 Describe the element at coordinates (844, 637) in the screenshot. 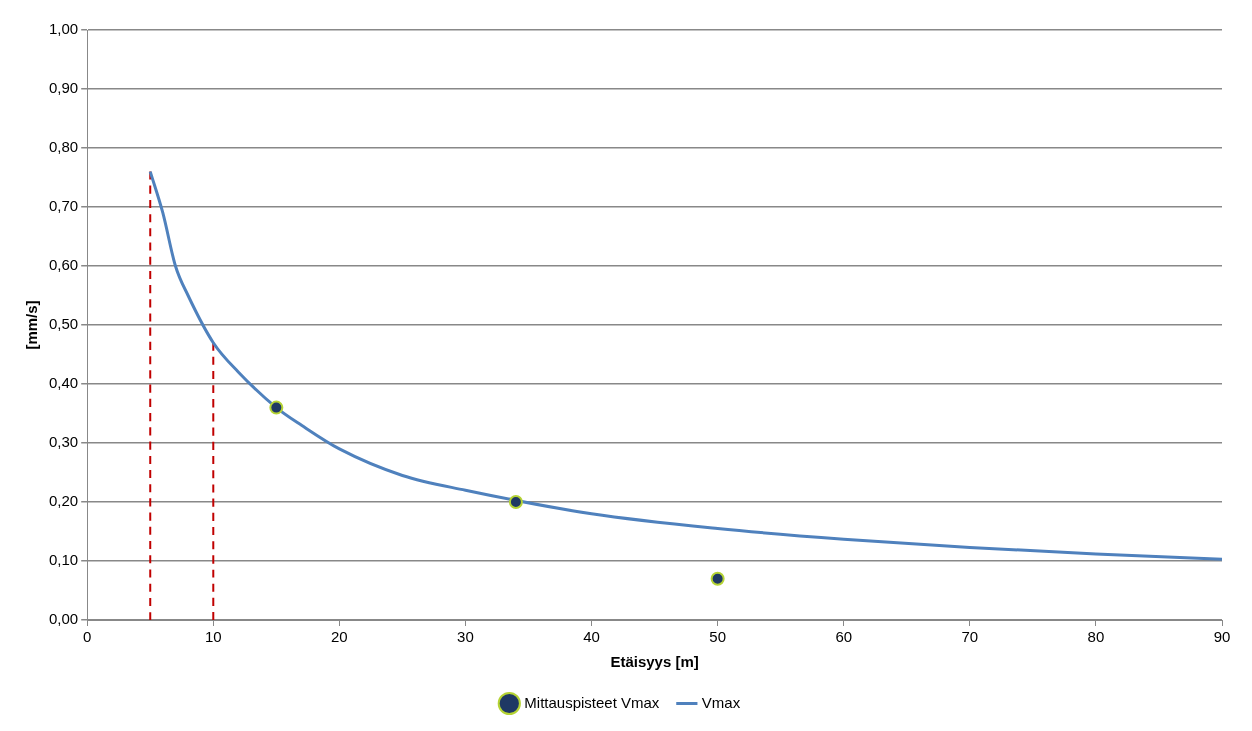

I see `x-tick-label: 60` at that location.